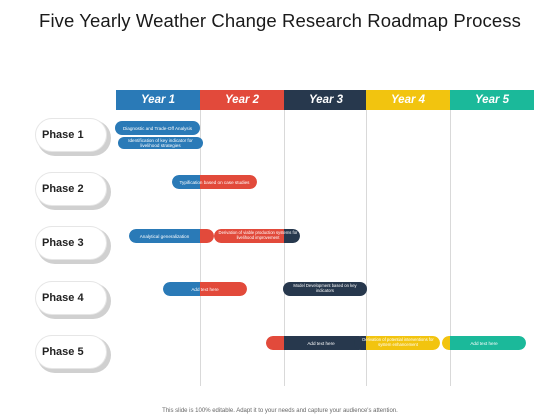 This screenshot has height=420, width=560. What do you see at coordinates (71, 298) in the screenshot?
I see `phase-label-4: Phase 4` at bounding box center [71, 298].